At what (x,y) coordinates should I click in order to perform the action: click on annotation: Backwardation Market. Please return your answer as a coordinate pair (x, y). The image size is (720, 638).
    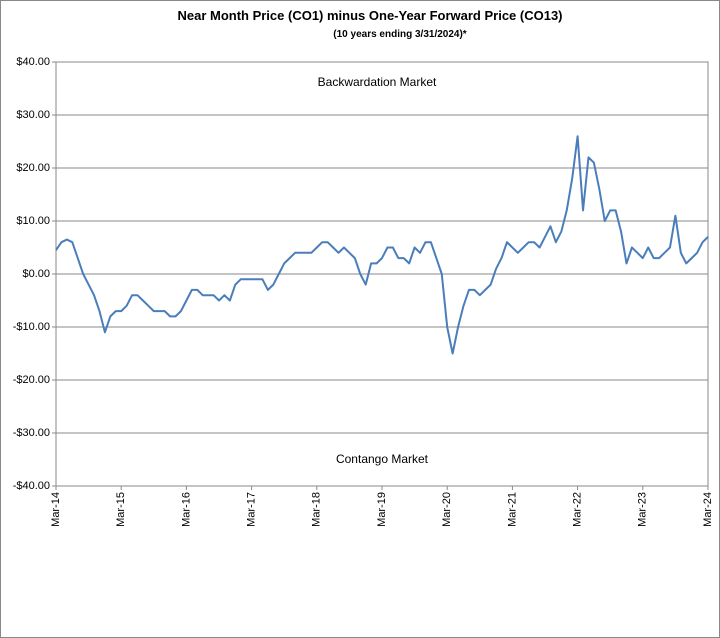
    Looking at the image, I should click on (377, 82).